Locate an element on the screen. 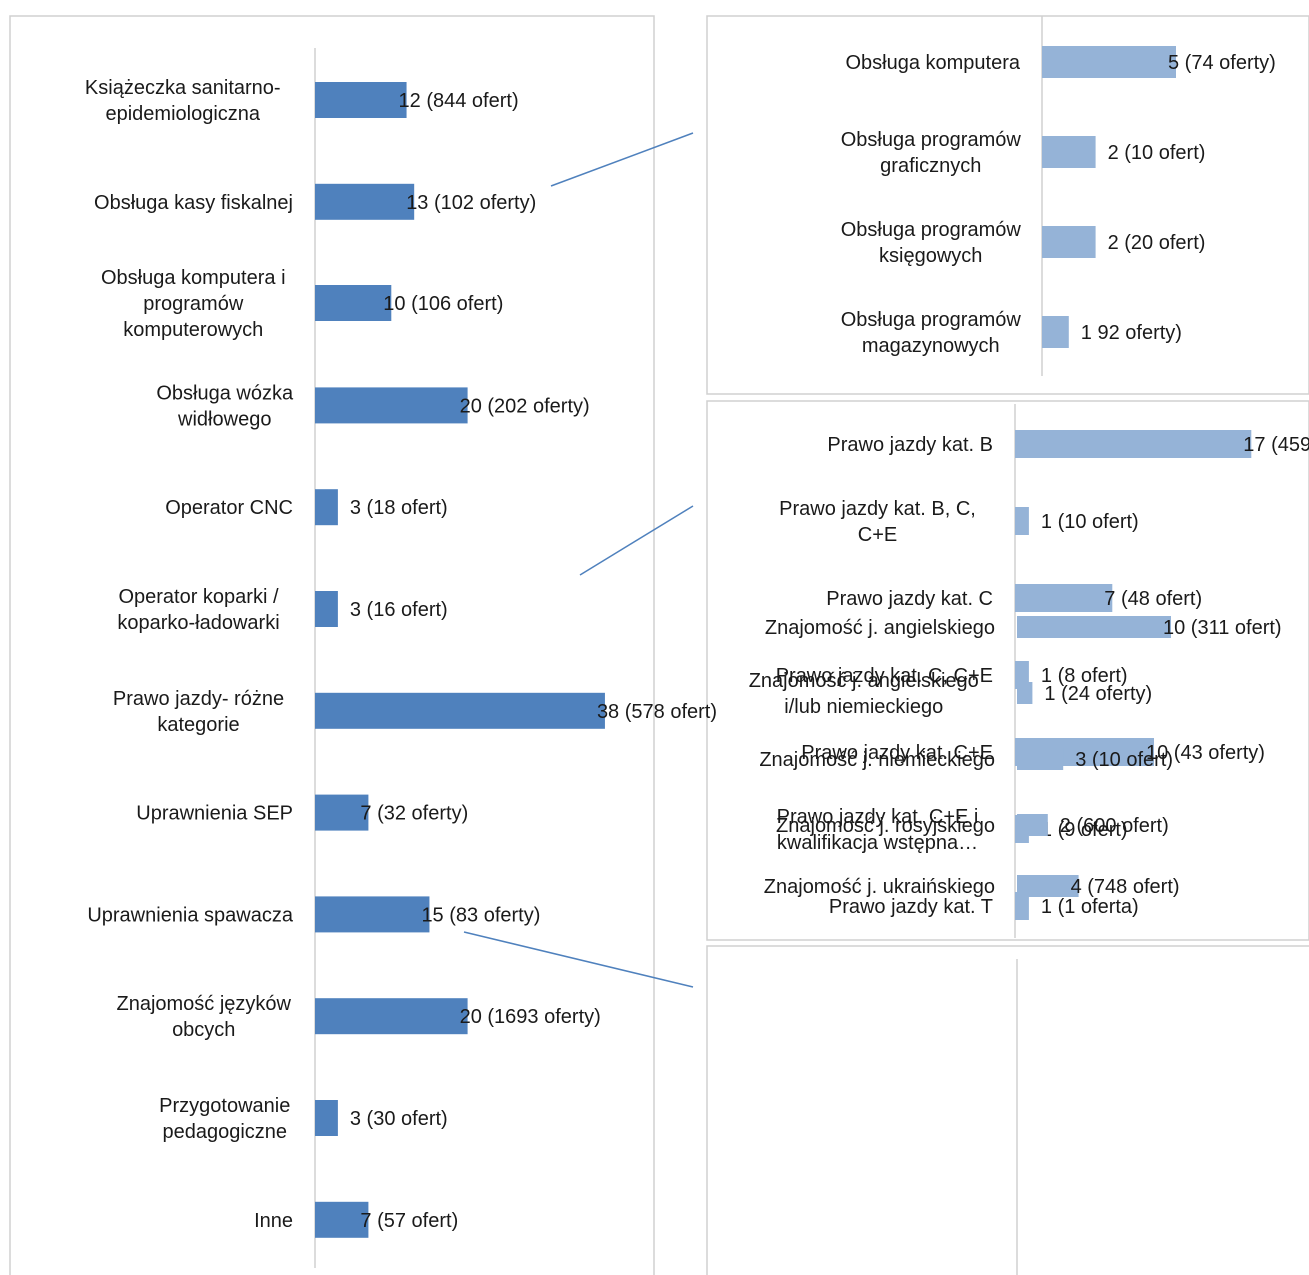  data-label: 3 (18 ofert) is located at coordinates (399, 508).